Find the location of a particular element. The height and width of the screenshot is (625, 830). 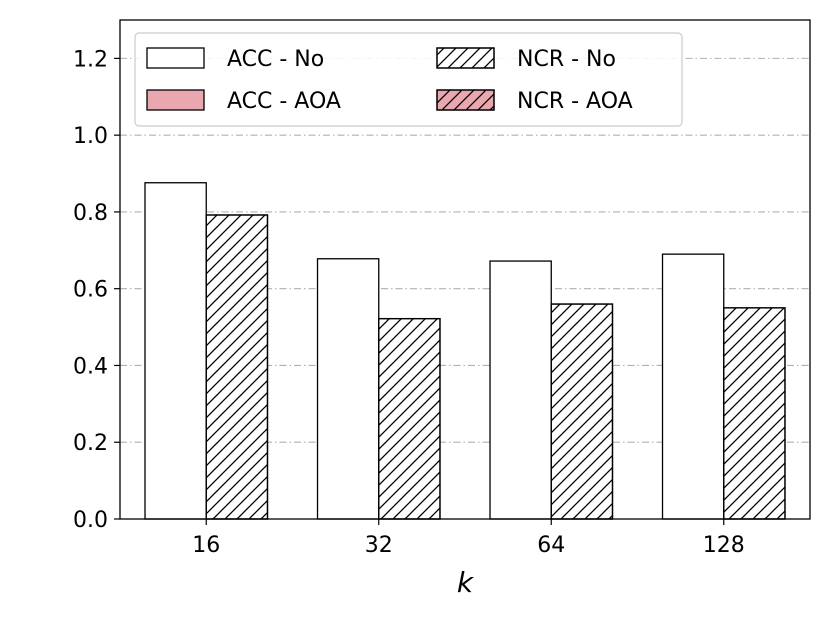

x-tick-label: 16 is located at coordinates (206, 545).